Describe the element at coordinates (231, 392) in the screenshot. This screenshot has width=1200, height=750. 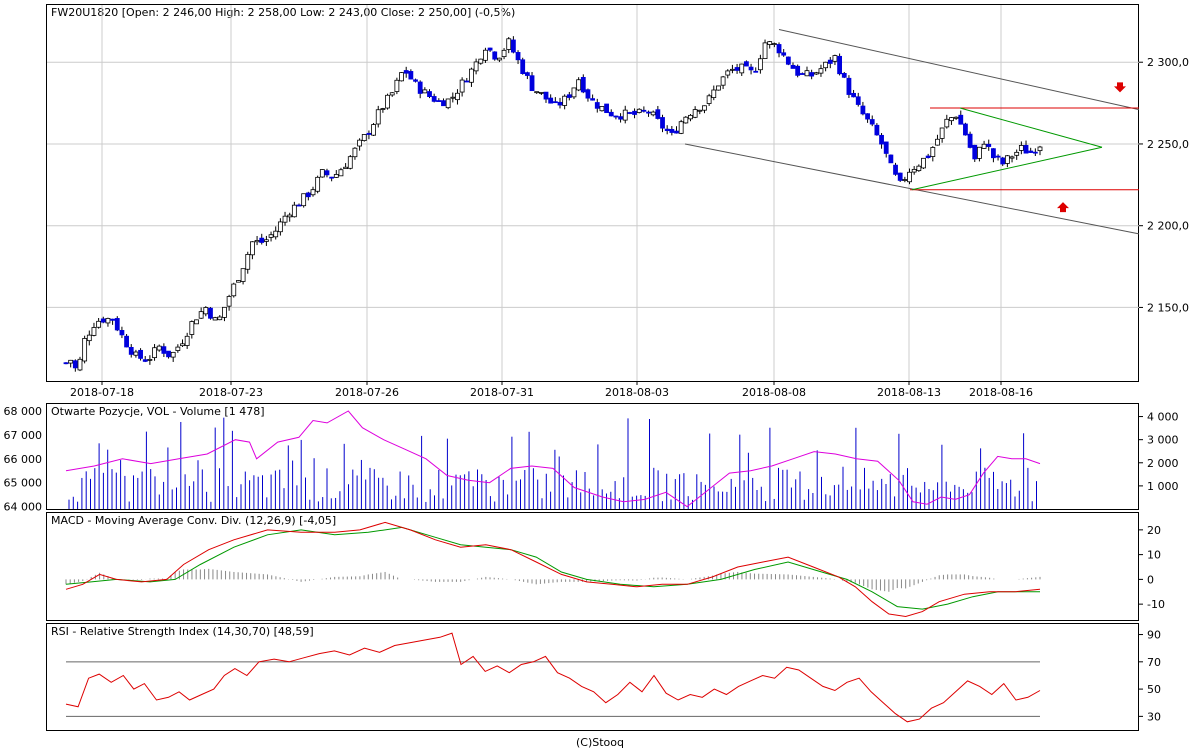
I see `price-x-tick-label: 2018-07-23` at that location.